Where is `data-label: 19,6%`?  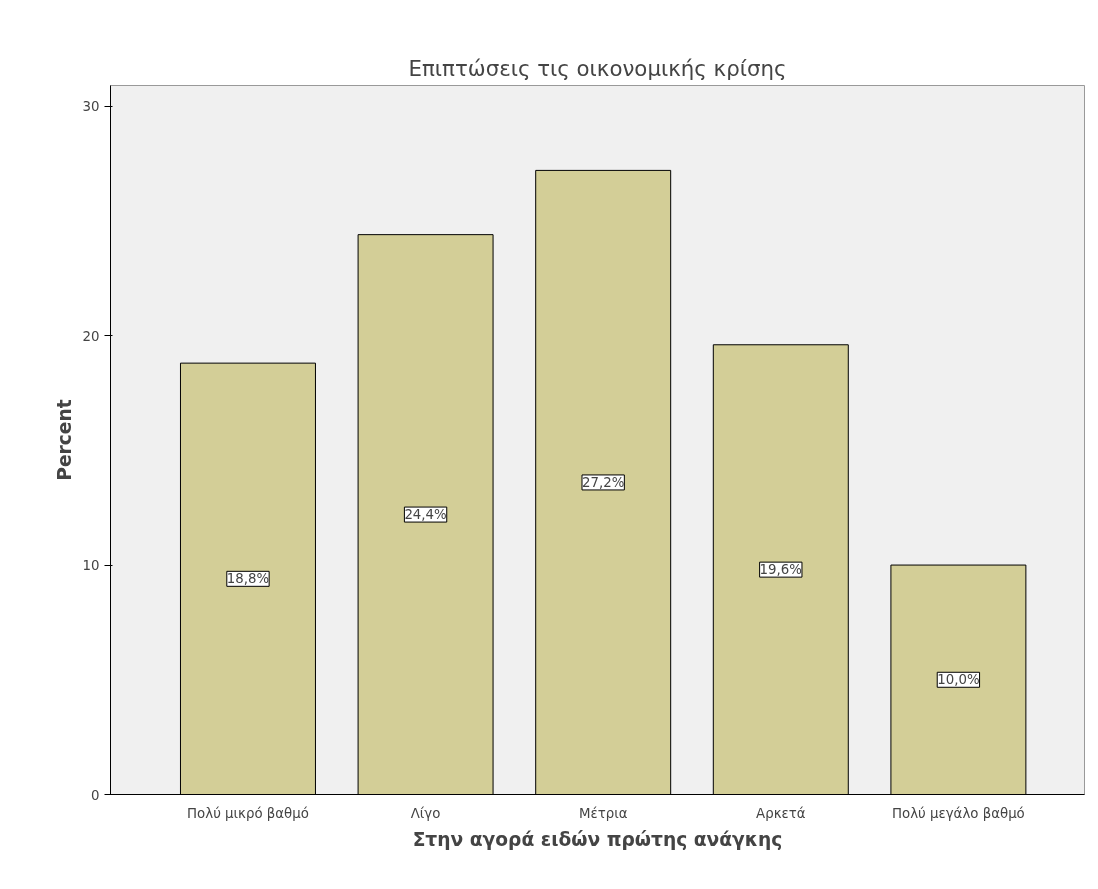 data-label: 19,6% is located at coordinates (780, 570).